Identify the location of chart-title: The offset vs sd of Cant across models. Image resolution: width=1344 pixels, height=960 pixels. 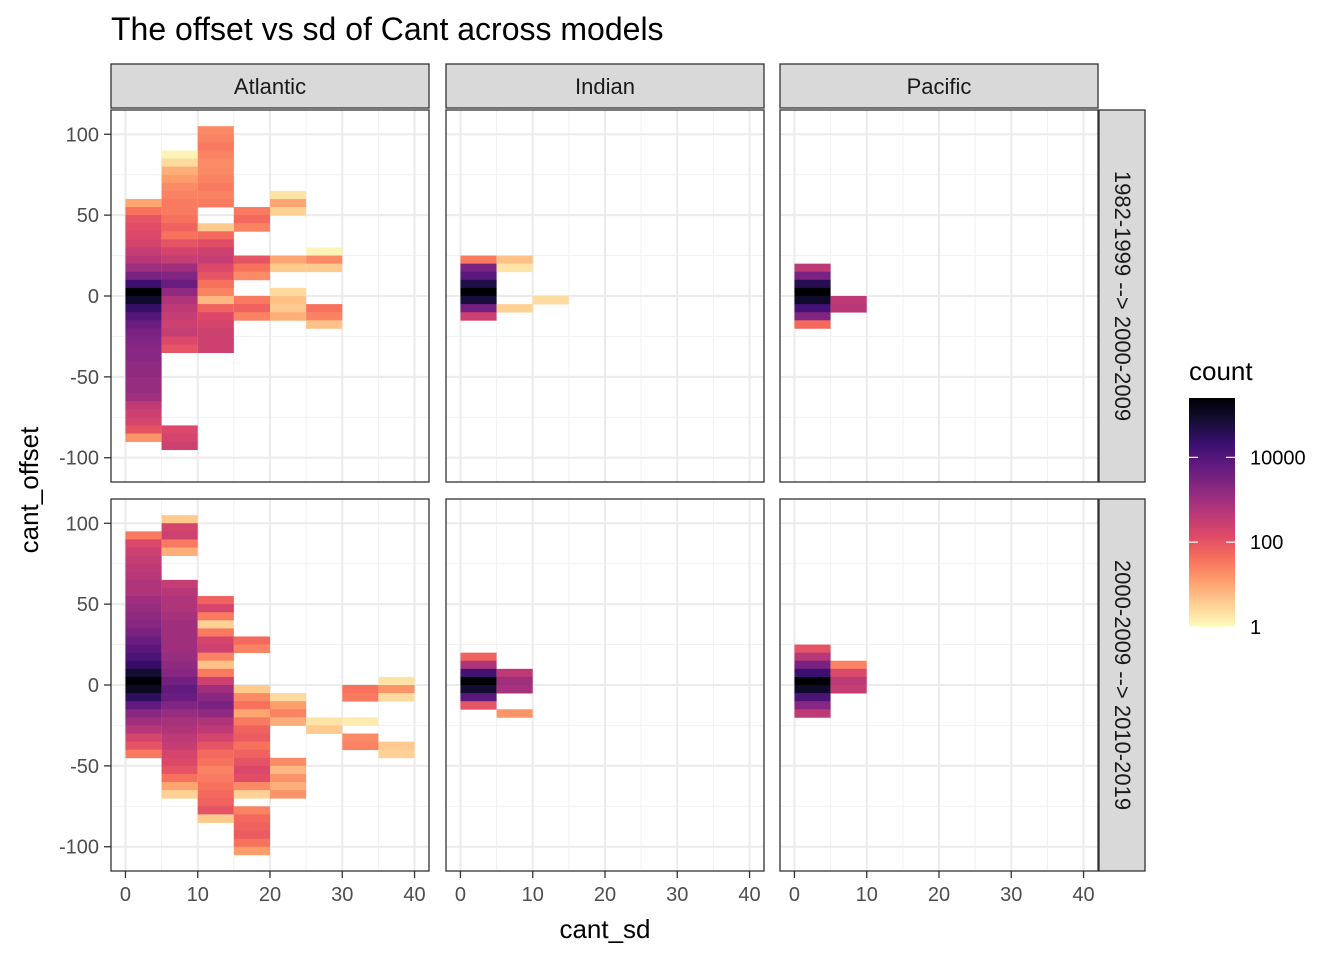
(387, 29).